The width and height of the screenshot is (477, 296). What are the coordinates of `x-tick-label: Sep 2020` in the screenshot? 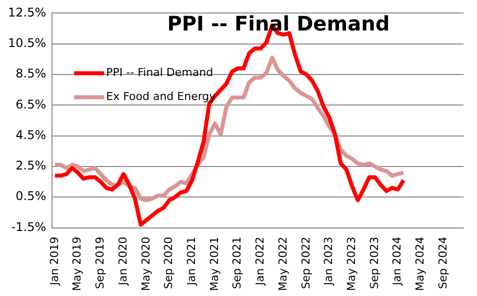 It's located at (169, 262).